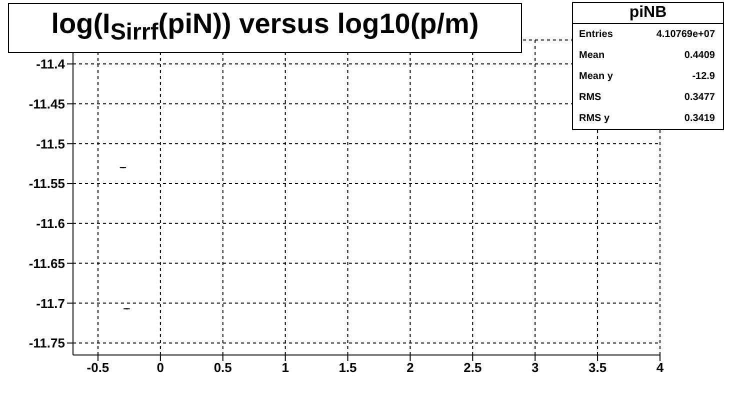 This screenshot has width=735, height=408. Describe the element at coordinates (46, 104) in the screenshot. I see `y-tick-label: -11.45` at that location.